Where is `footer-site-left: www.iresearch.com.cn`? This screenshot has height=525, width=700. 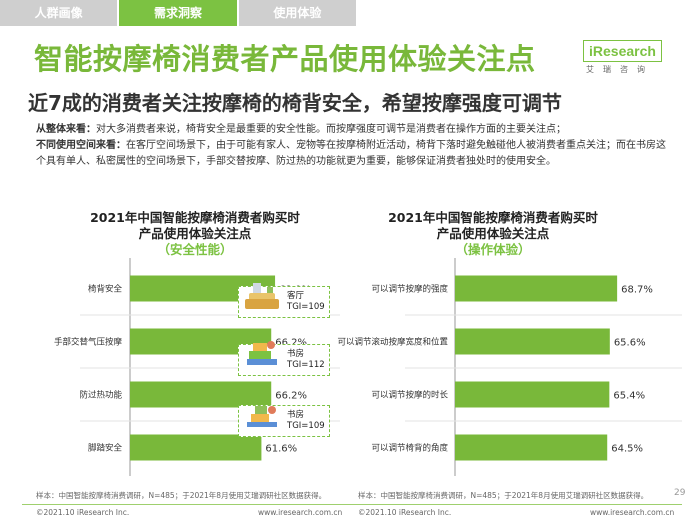 footer-site-left: www.iresearch.com.cn is located at coordinates (300, 512).